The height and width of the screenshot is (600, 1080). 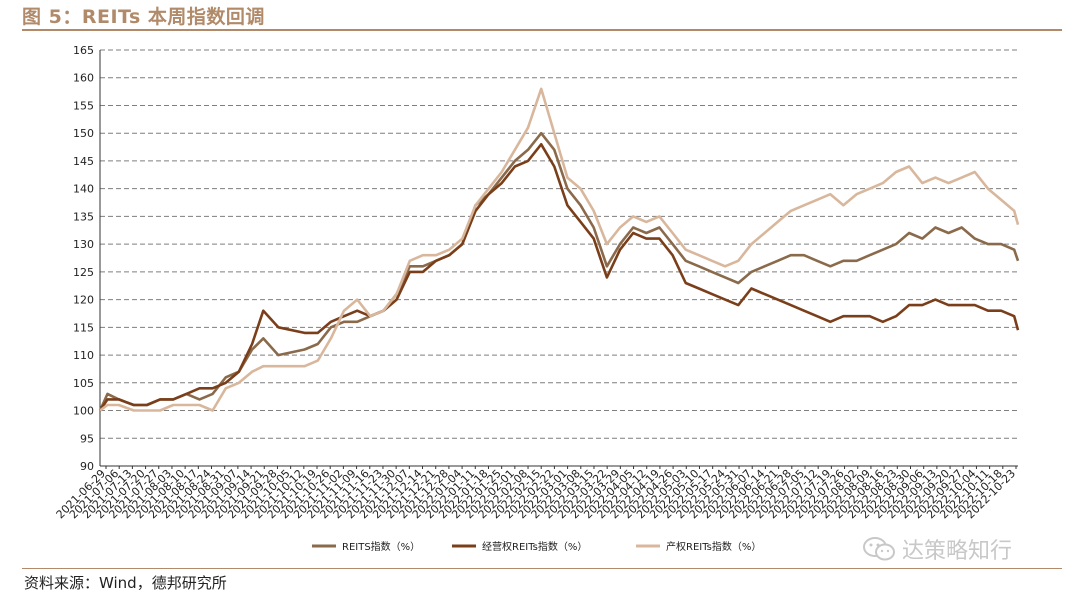 I want to click on y-tick-label: 130, so click(x=83, y=244).